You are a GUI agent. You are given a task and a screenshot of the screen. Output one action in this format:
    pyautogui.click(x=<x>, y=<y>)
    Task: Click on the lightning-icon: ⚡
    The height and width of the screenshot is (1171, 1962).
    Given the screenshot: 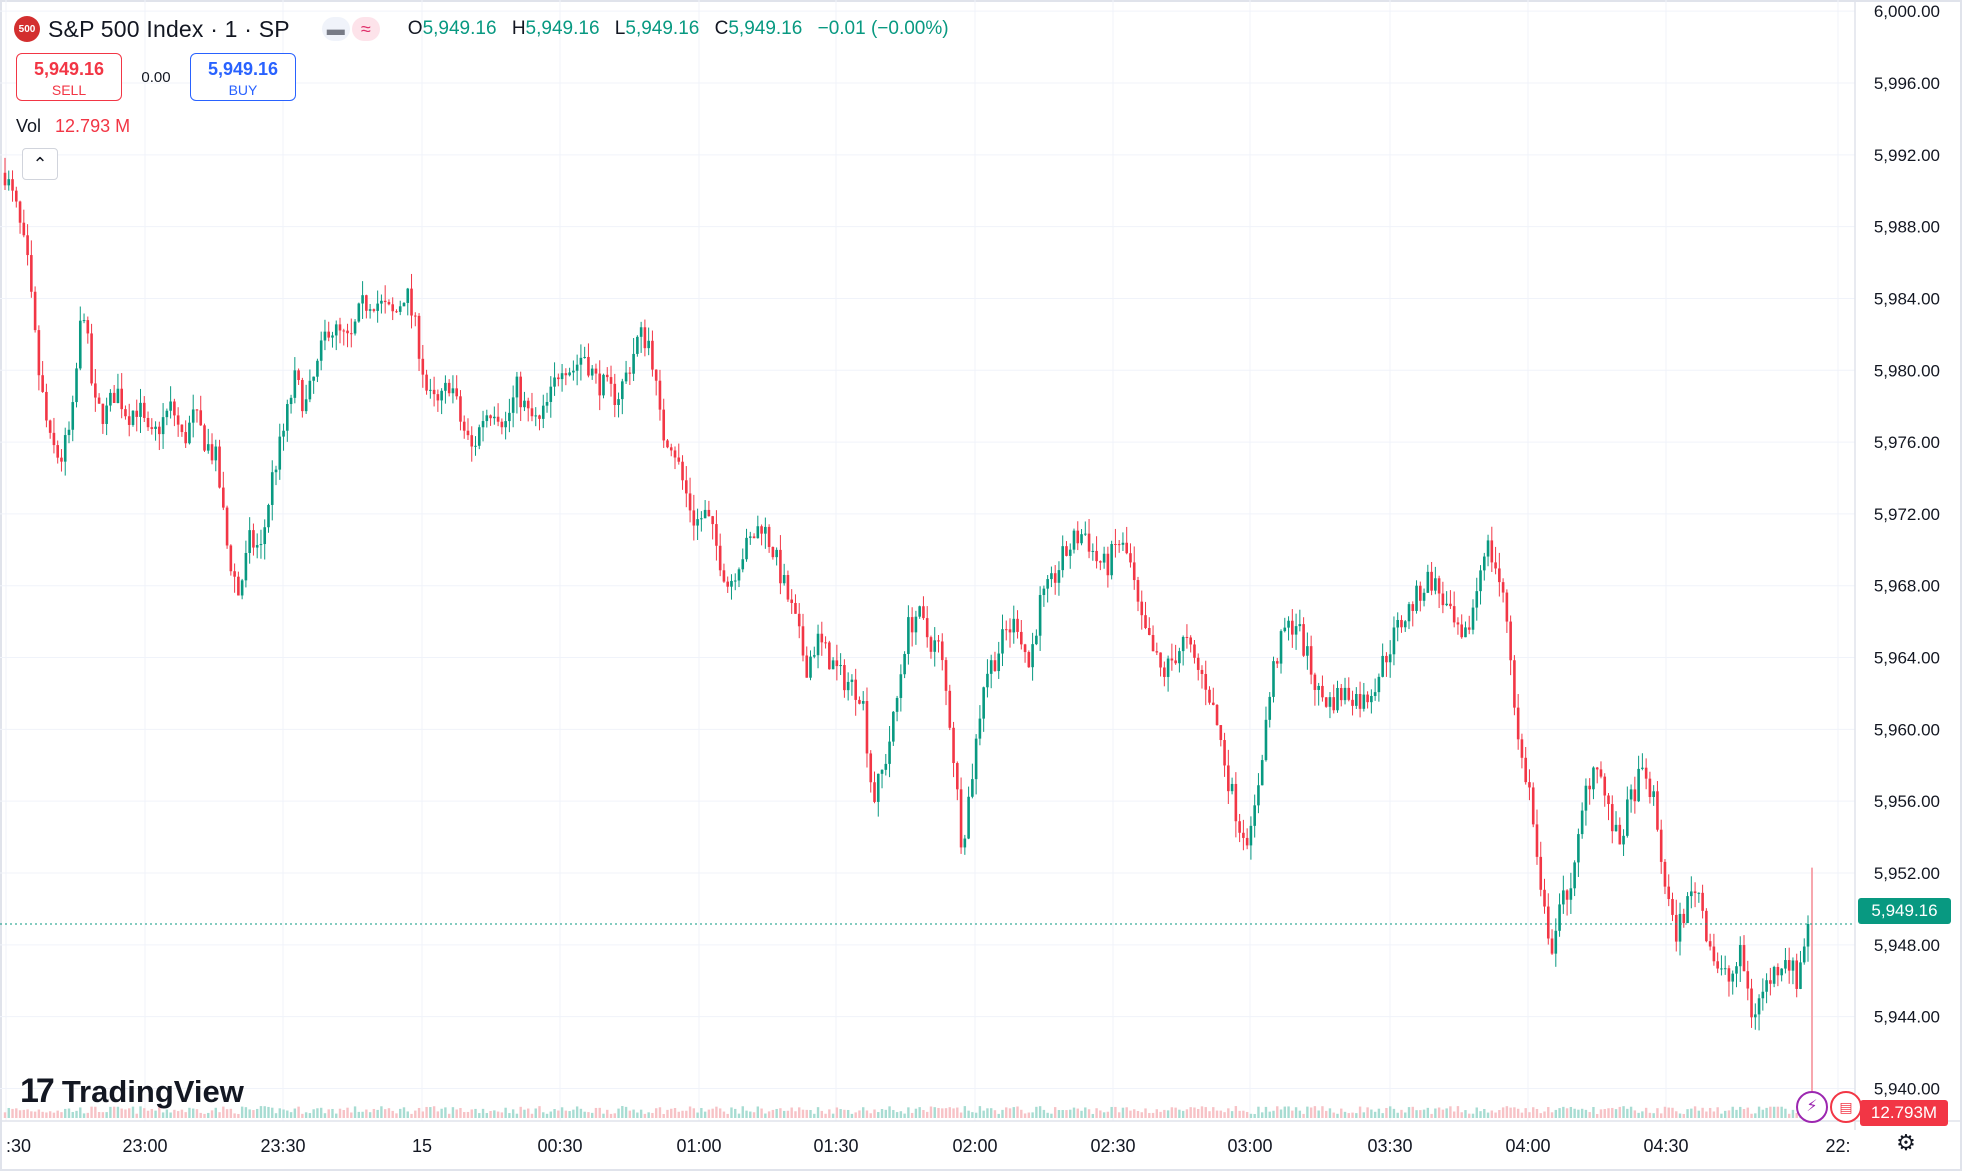 What is the action you would take?
    pyautogui.click(x=1812, y=1107)
    